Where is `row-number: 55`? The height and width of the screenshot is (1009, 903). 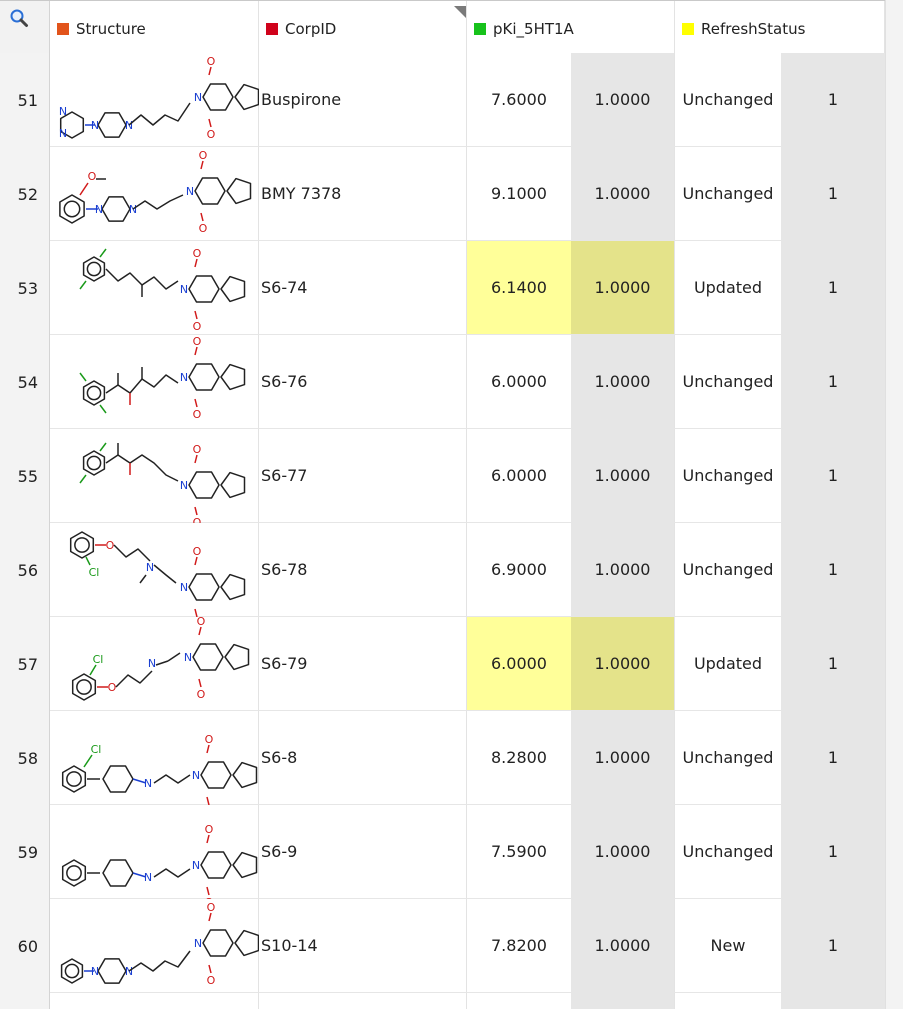
row-number: 55 is located at coordinates (27, 476).